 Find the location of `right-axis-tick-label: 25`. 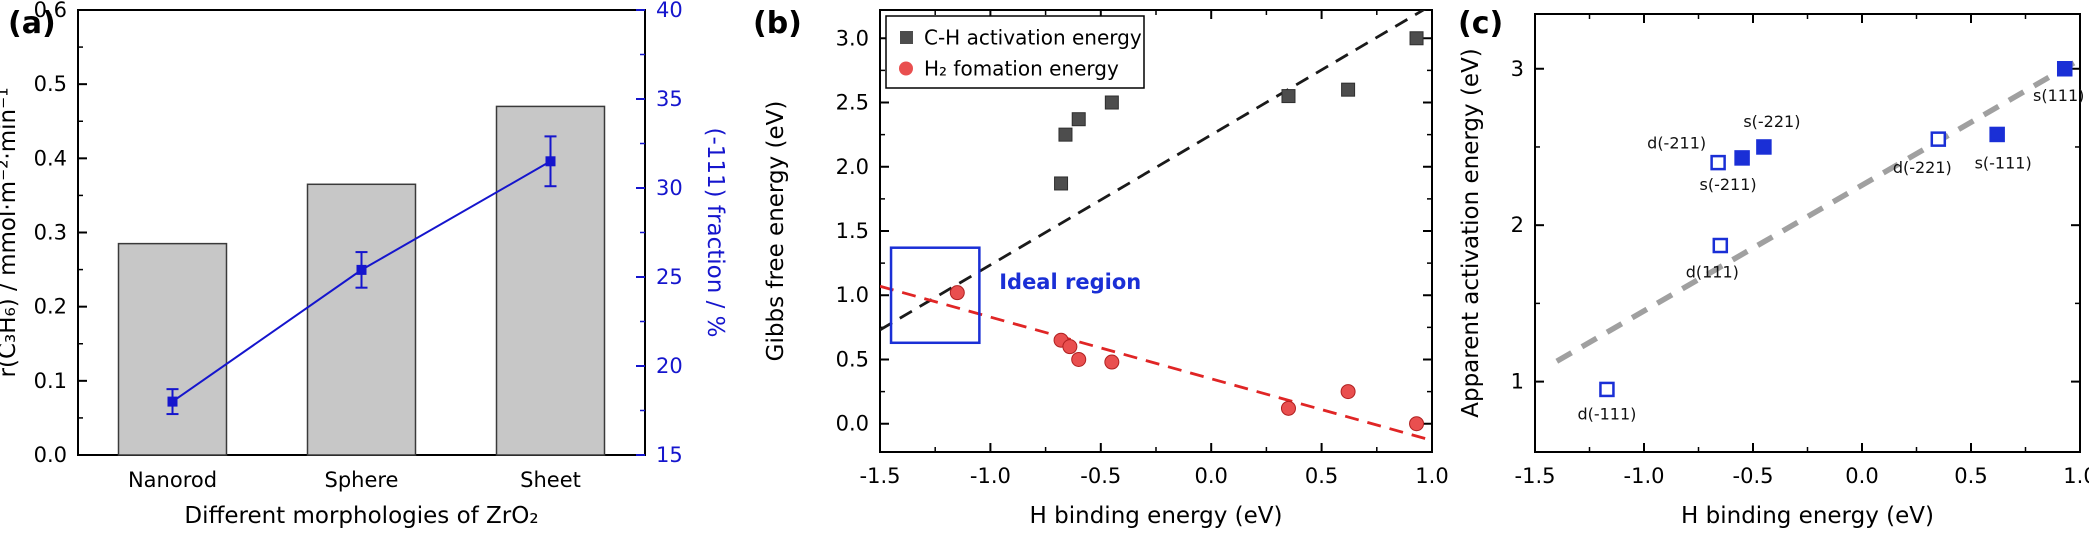

right-axis-tick-label: 25 is located at coordinates (669, 277).